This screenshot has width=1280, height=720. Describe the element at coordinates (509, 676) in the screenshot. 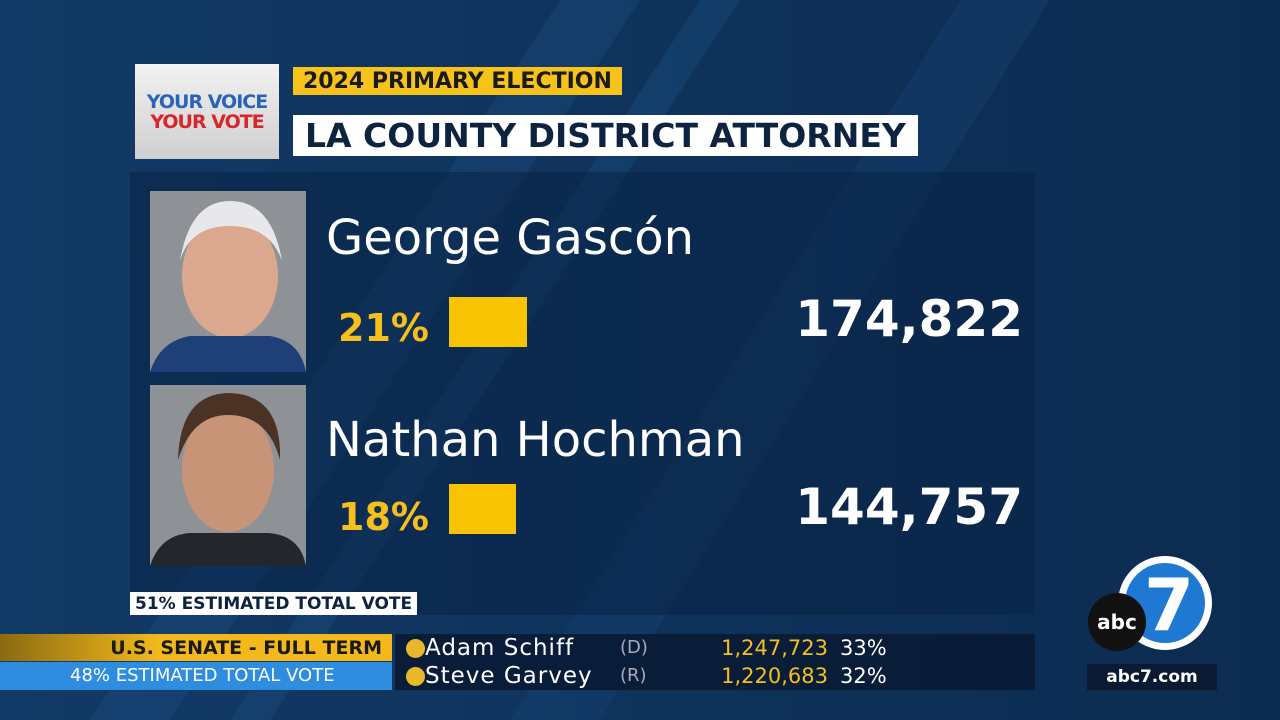

I see `ticker-name: Steve Garvey` at that location.